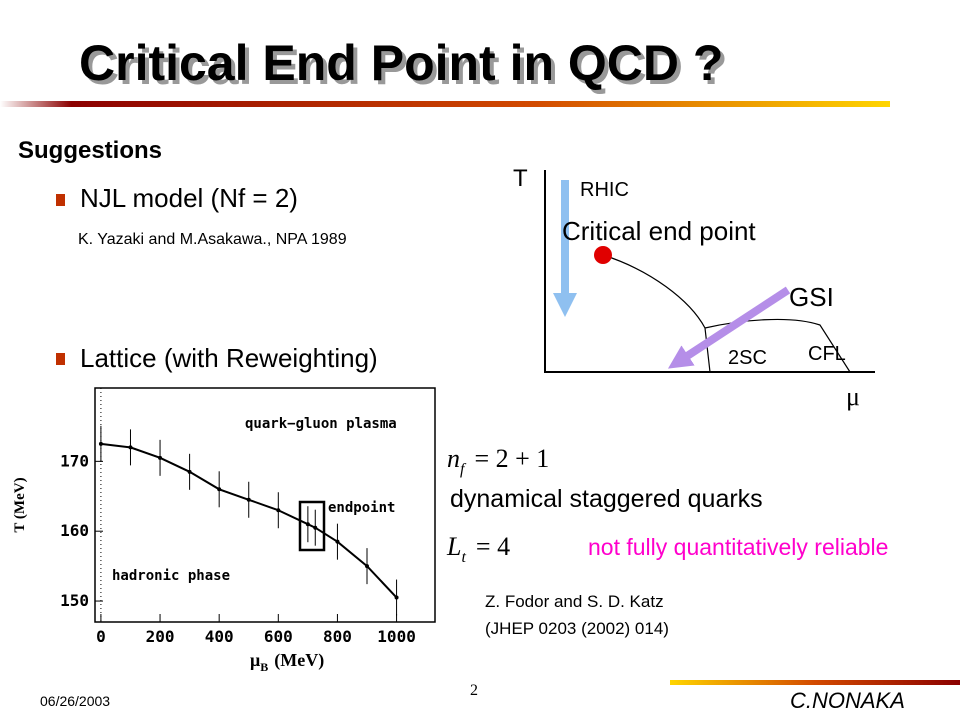 This screenshot has width=960, height=720. I want to click on x-tick-label: 600, so click(278, 636).